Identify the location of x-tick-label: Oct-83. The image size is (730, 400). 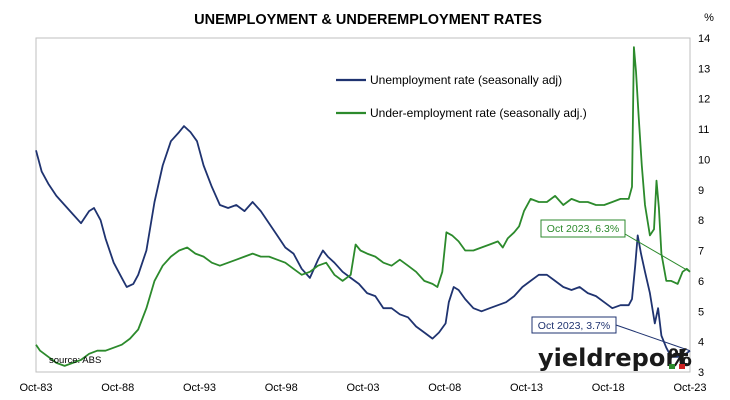
(35, 388).